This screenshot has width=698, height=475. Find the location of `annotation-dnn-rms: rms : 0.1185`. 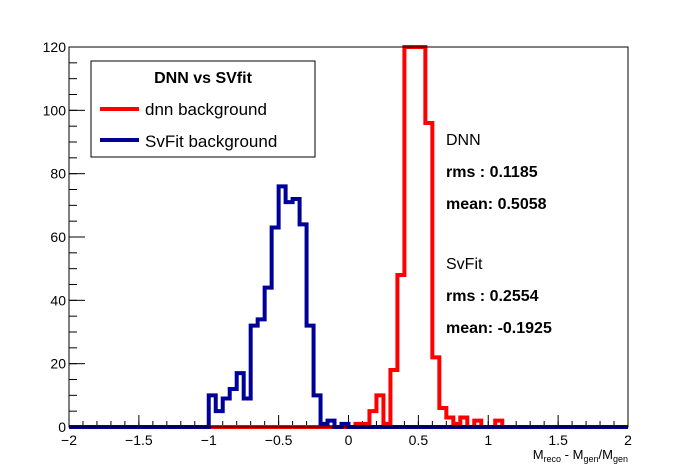

annotation-dnn-rms: rms : 0.1185 is located at coordinates (492, 172).